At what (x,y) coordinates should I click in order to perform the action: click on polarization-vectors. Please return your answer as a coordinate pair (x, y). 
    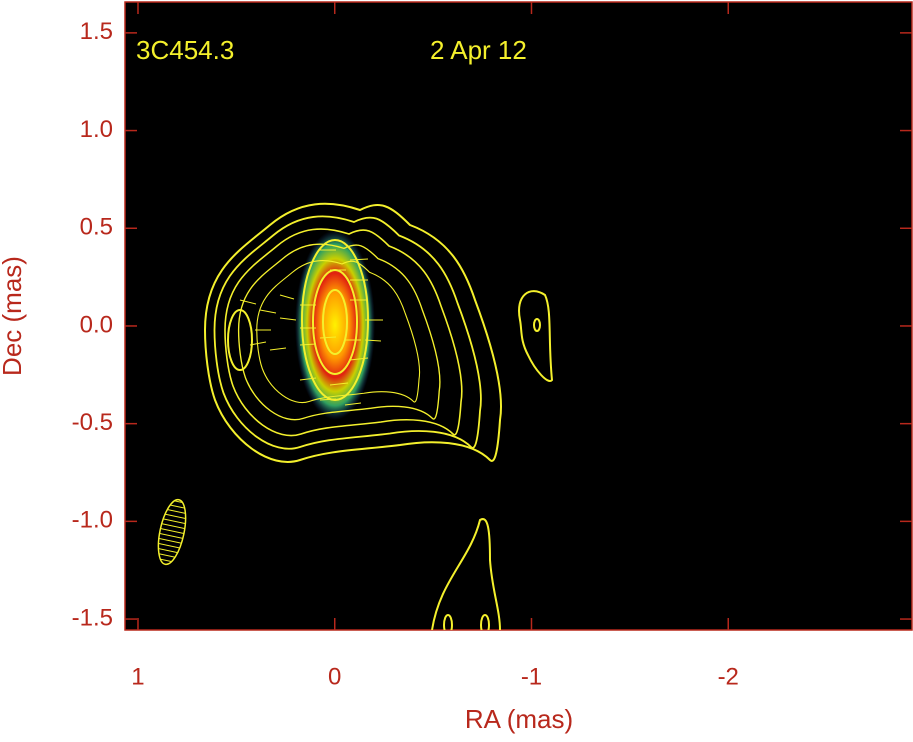
    Looking at the image, I should click on (311, 327).